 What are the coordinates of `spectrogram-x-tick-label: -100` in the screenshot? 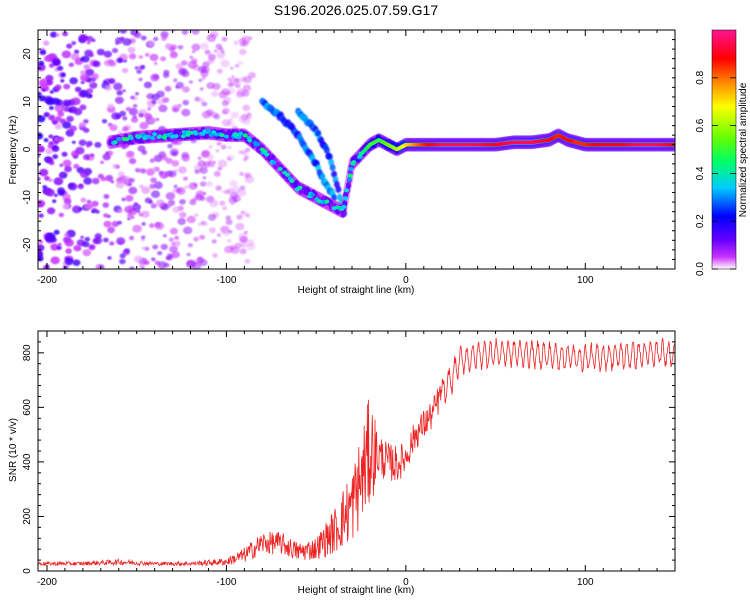 It's located at (226, 280).